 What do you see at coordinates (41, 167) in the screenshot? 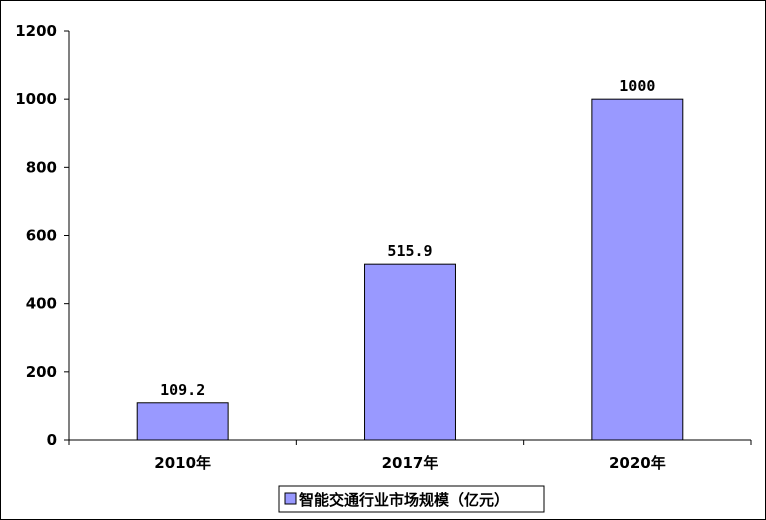
I see `y-tick-label: 800` at bounding box center [41, 167].